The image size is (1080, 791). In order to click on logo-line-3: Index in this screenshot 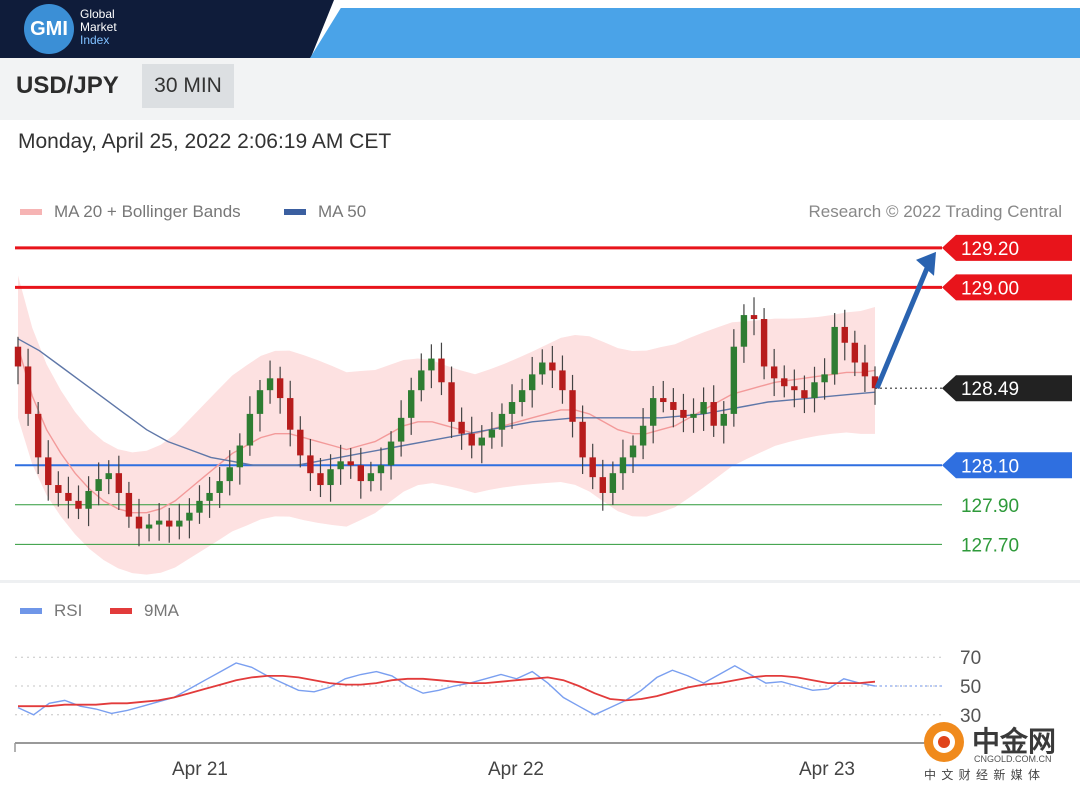, I will do `click(95, 40)`.